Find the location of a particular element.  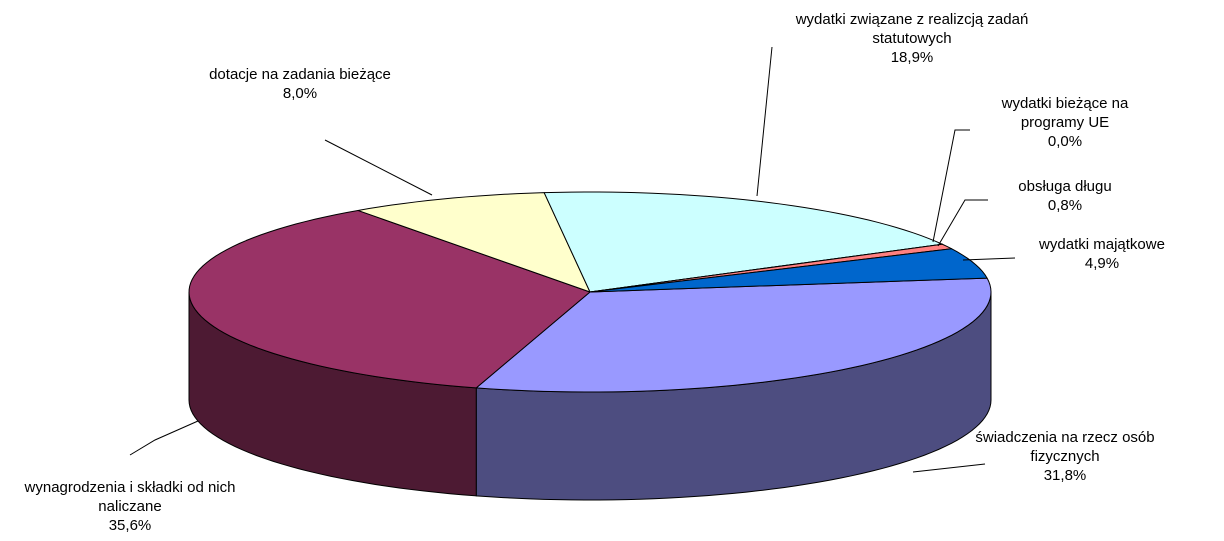

data-label: dotacje na zadania bieżące 8,0% is located at coordinates (300, 84).